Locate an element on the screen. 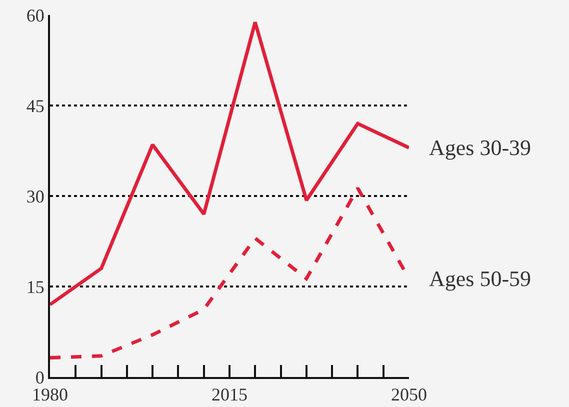  y-tick-label: 0 is located at coordinates (39, 377).